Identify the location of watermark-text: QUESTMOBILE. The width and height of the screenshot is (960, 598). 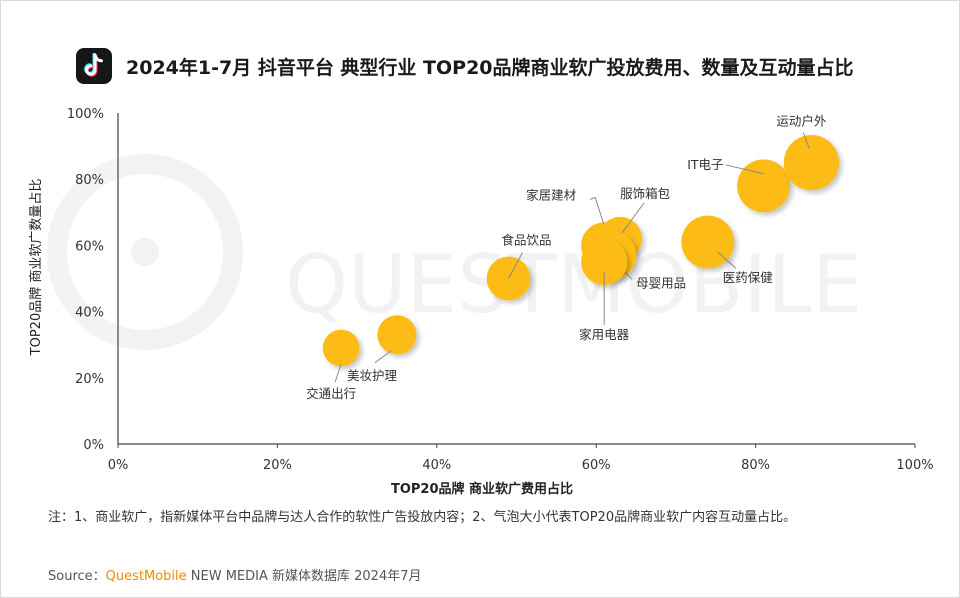
(573, 284).